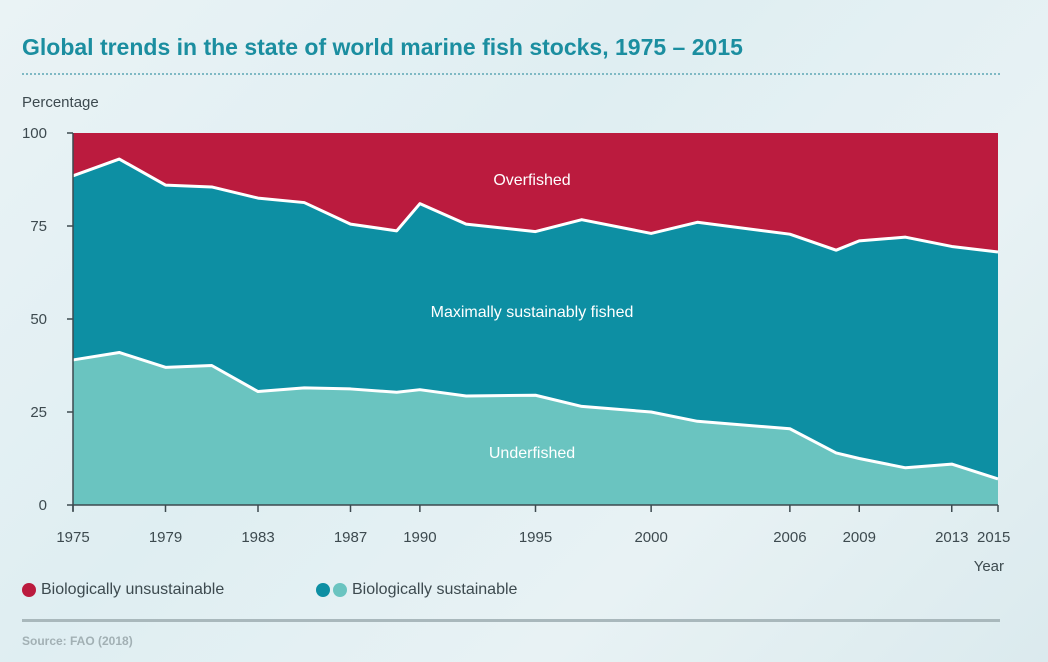  I want to click on x-tick-label: 2013, so click(951, 537).